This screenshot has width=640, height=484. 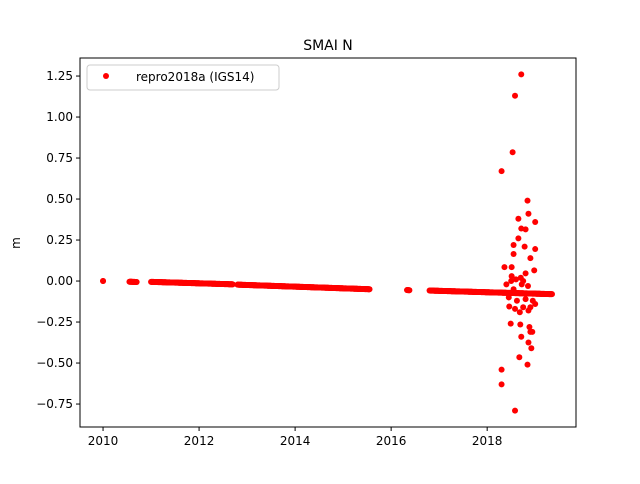 I want to click on y-tick-label: 0.25, so click(x=59, y=240).